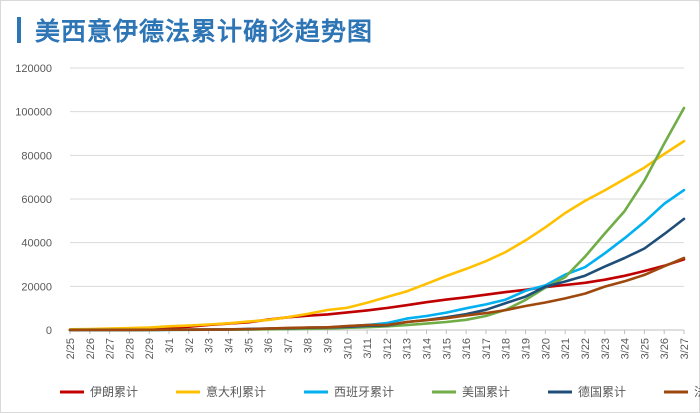 The width and height of the screenshot is (700, 413). I want to click on x-tick-label: 3/20, so click(546, 348).